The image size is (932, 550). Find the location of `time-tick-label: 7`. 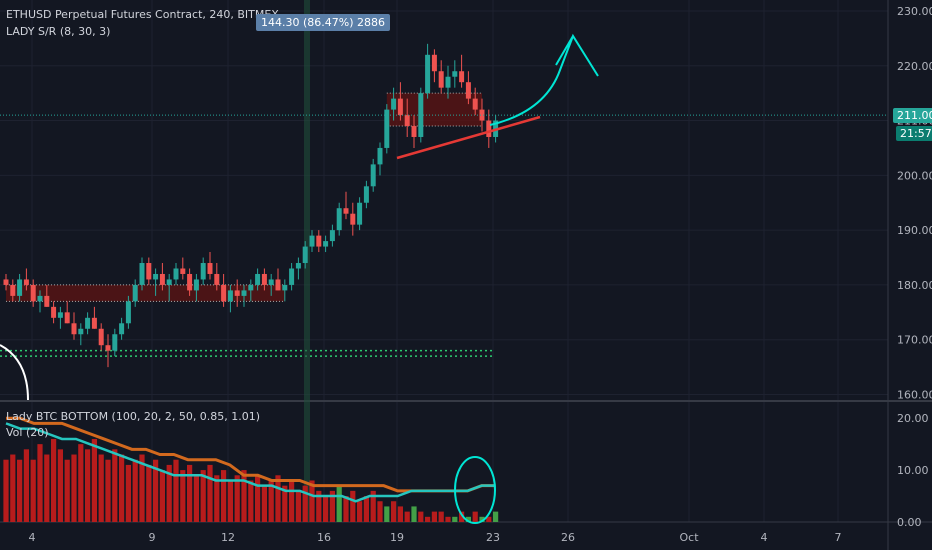

time-tick-label: 7 is located at coordinates (838, 537).